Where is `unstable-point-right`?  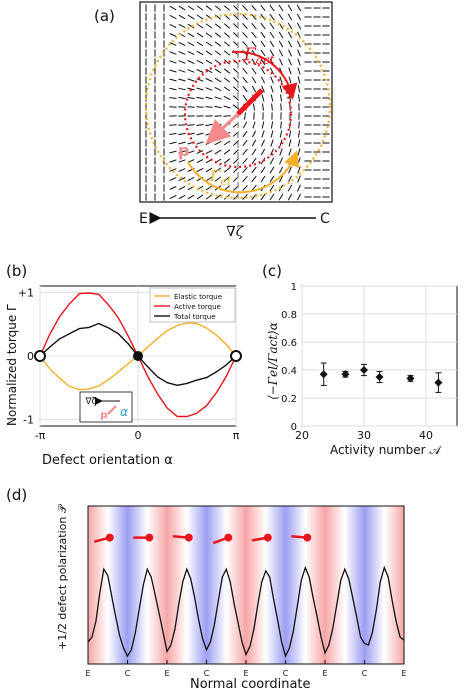 unstable-point-right is located at coordinates (236, 356).